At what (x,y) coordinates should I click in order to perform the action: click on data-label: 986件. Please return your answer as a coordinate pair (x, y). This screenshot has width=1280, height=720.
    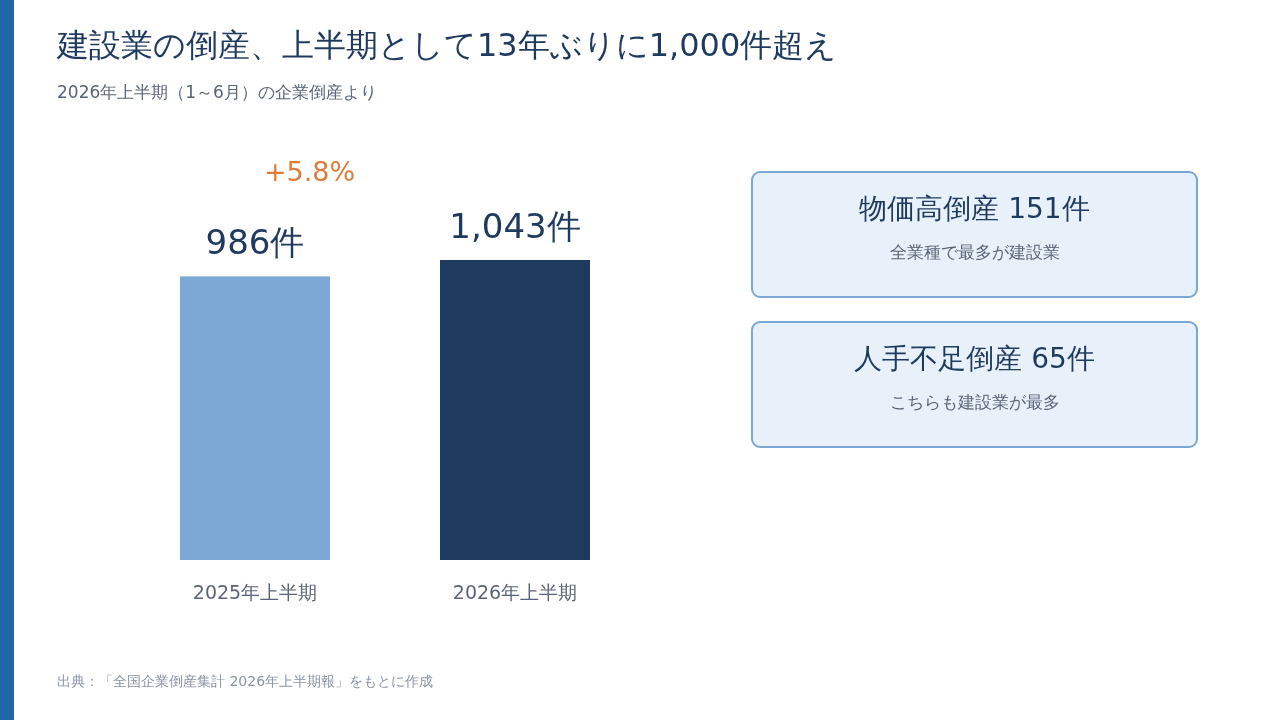
    Looking at the image, I should click on (255, 242).